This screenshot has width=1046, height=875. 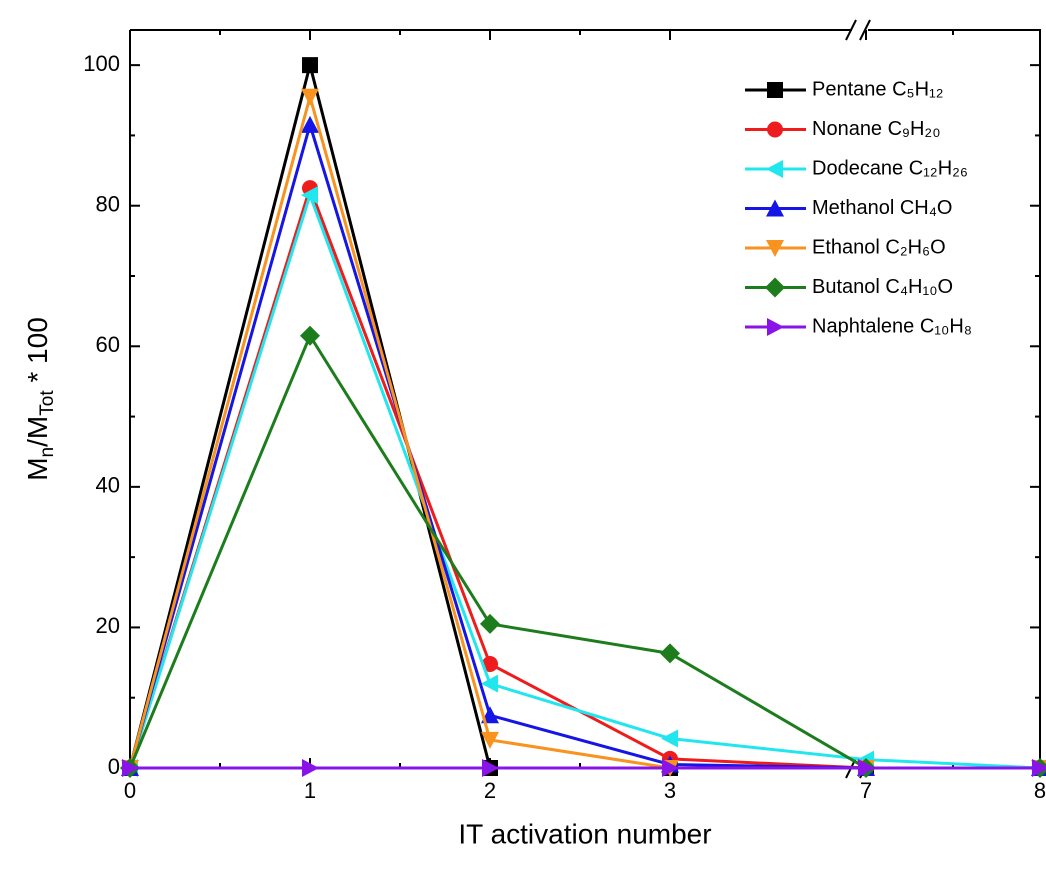 What do you see at coordinates (584, 833) in the screenshot?
I see `x-axis-title: IT activation number` at bounding box center [584, 833].